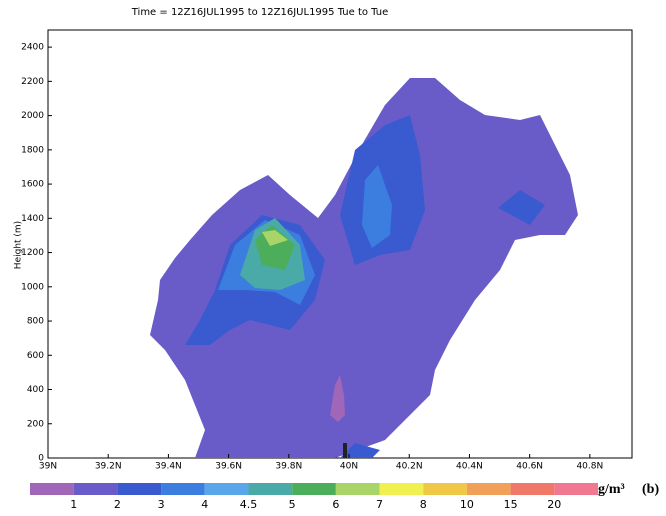 The height and width of the screenshot is (516, 666). I want to click on x-tick-label: 39.8N, so click(288, 467).